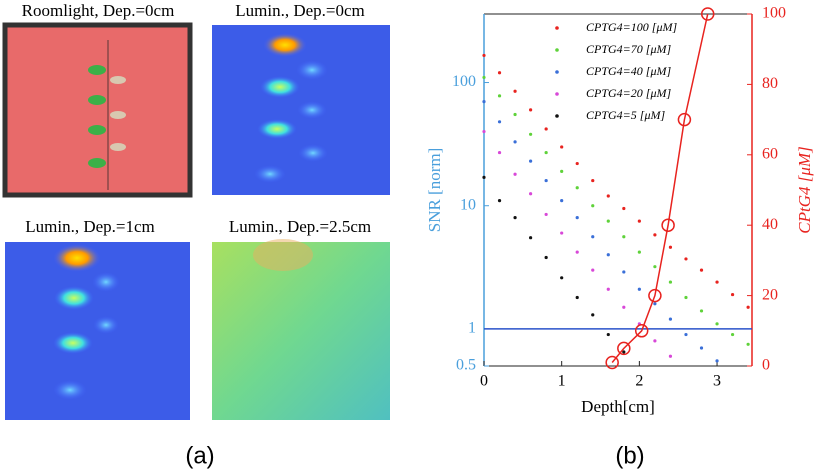 This screenshot has width=819, height=474. Describe the element at coordinates (629, 455) in the screenshot. I see `caption: (b)` at that location.